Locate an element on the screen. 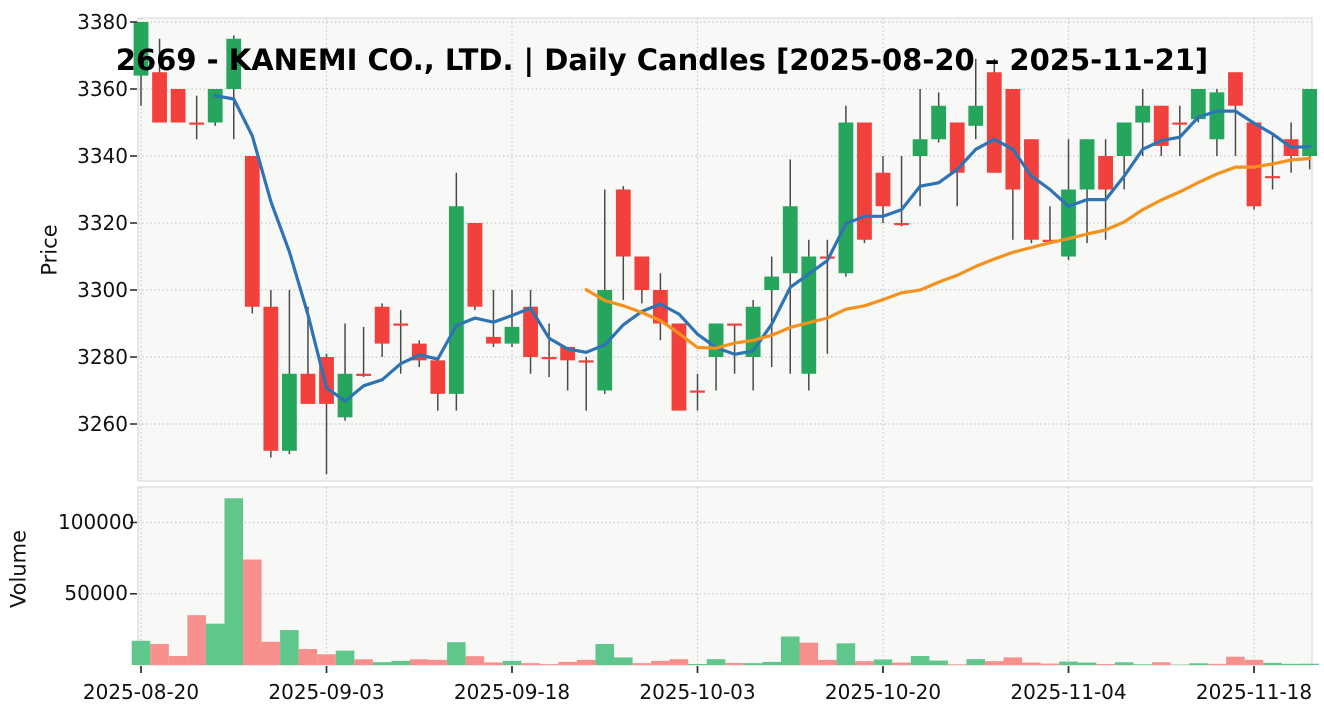 The width and height of the screenshot is (1324, 715). date-tick-label: 2025-08-20 is located at coordinates (141, 692).